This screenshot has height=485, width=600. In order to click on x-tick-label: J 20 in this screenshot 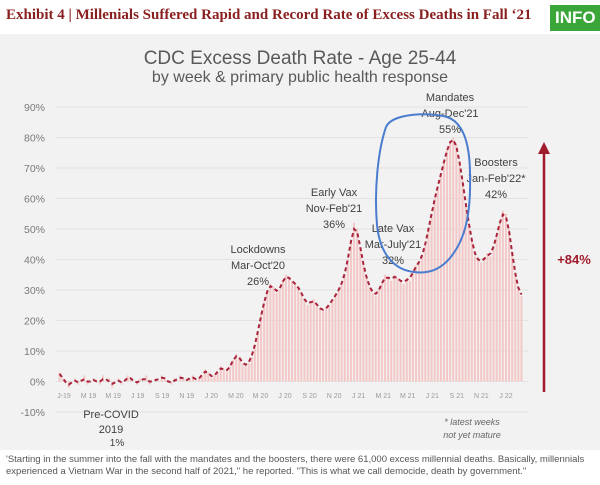, I will do `click(284, 396)`.